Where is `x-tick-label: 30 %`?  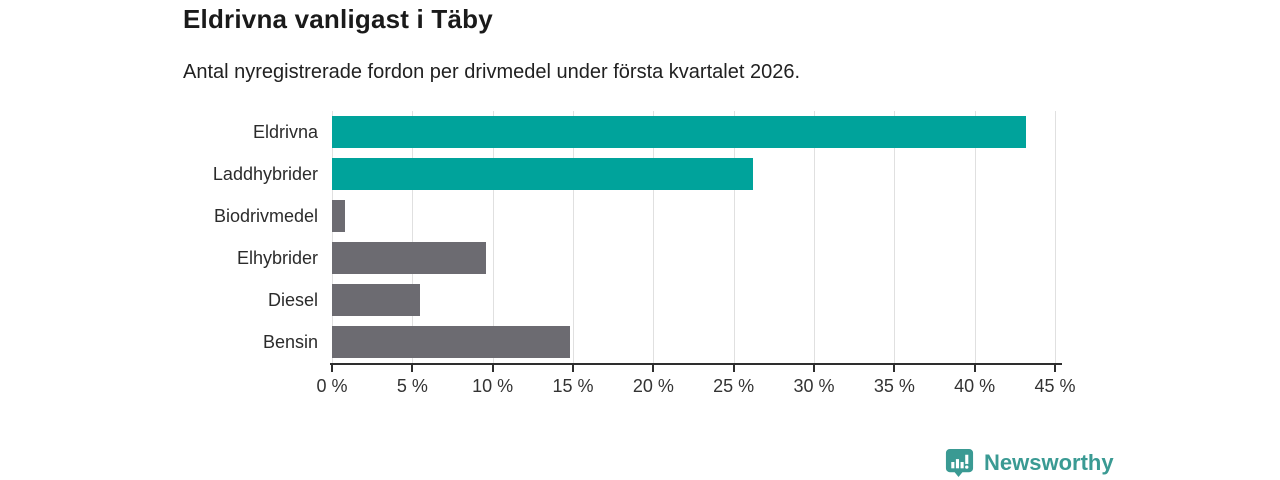
x-tick-label: 30 % is located at coordinates (814, 386).